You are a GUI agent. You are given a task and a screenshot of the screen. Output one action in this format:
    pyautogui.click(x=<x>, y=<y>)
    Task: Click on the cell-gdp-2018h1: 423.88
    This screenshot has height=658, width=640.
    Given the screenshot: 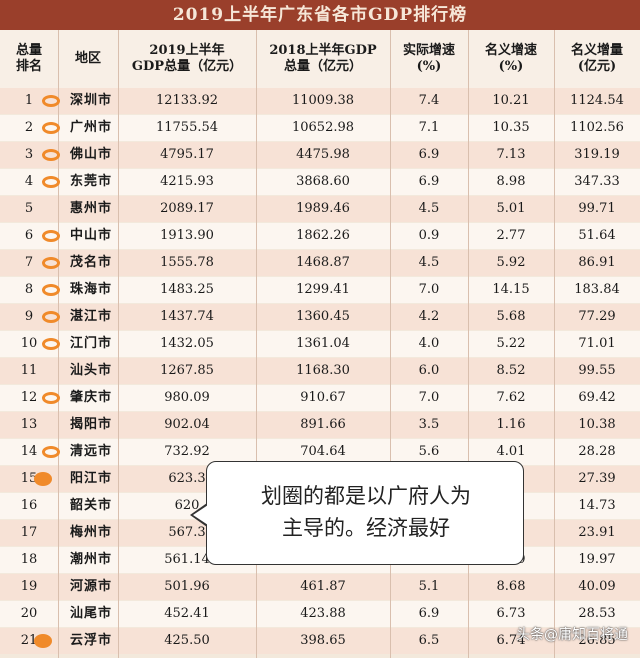 What is the action you would take?
    pyautogui.click(x=323, y=613)
    